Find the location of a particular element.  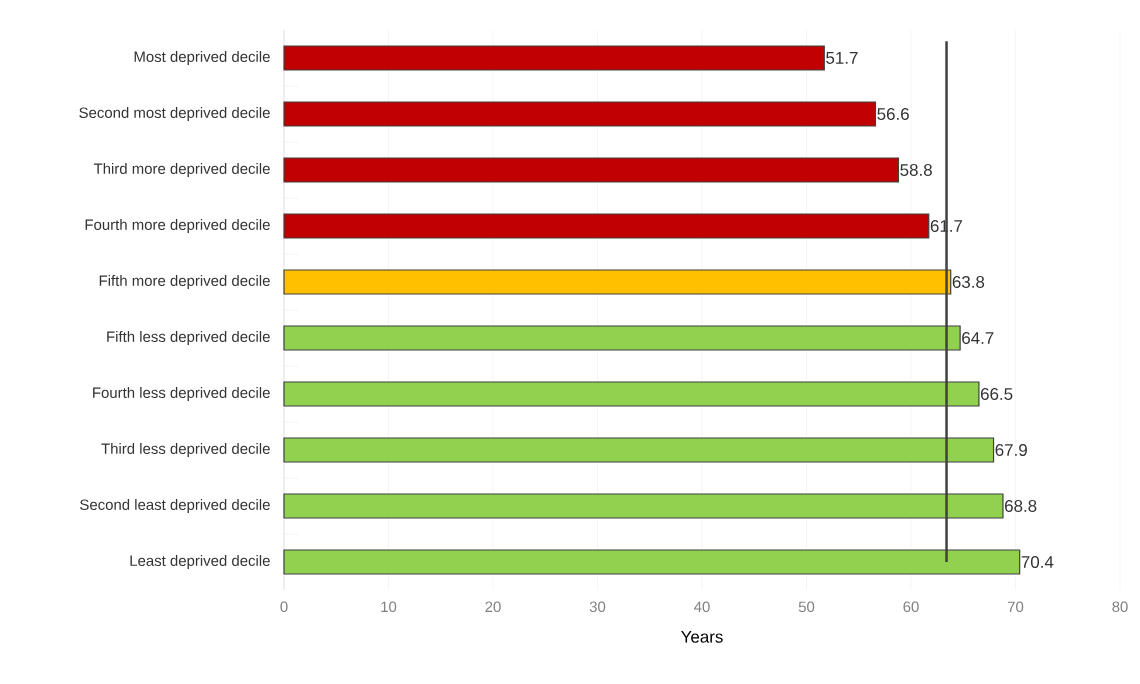

y-tick-label: Third less deprived decile is located at coordinates (185, 450).